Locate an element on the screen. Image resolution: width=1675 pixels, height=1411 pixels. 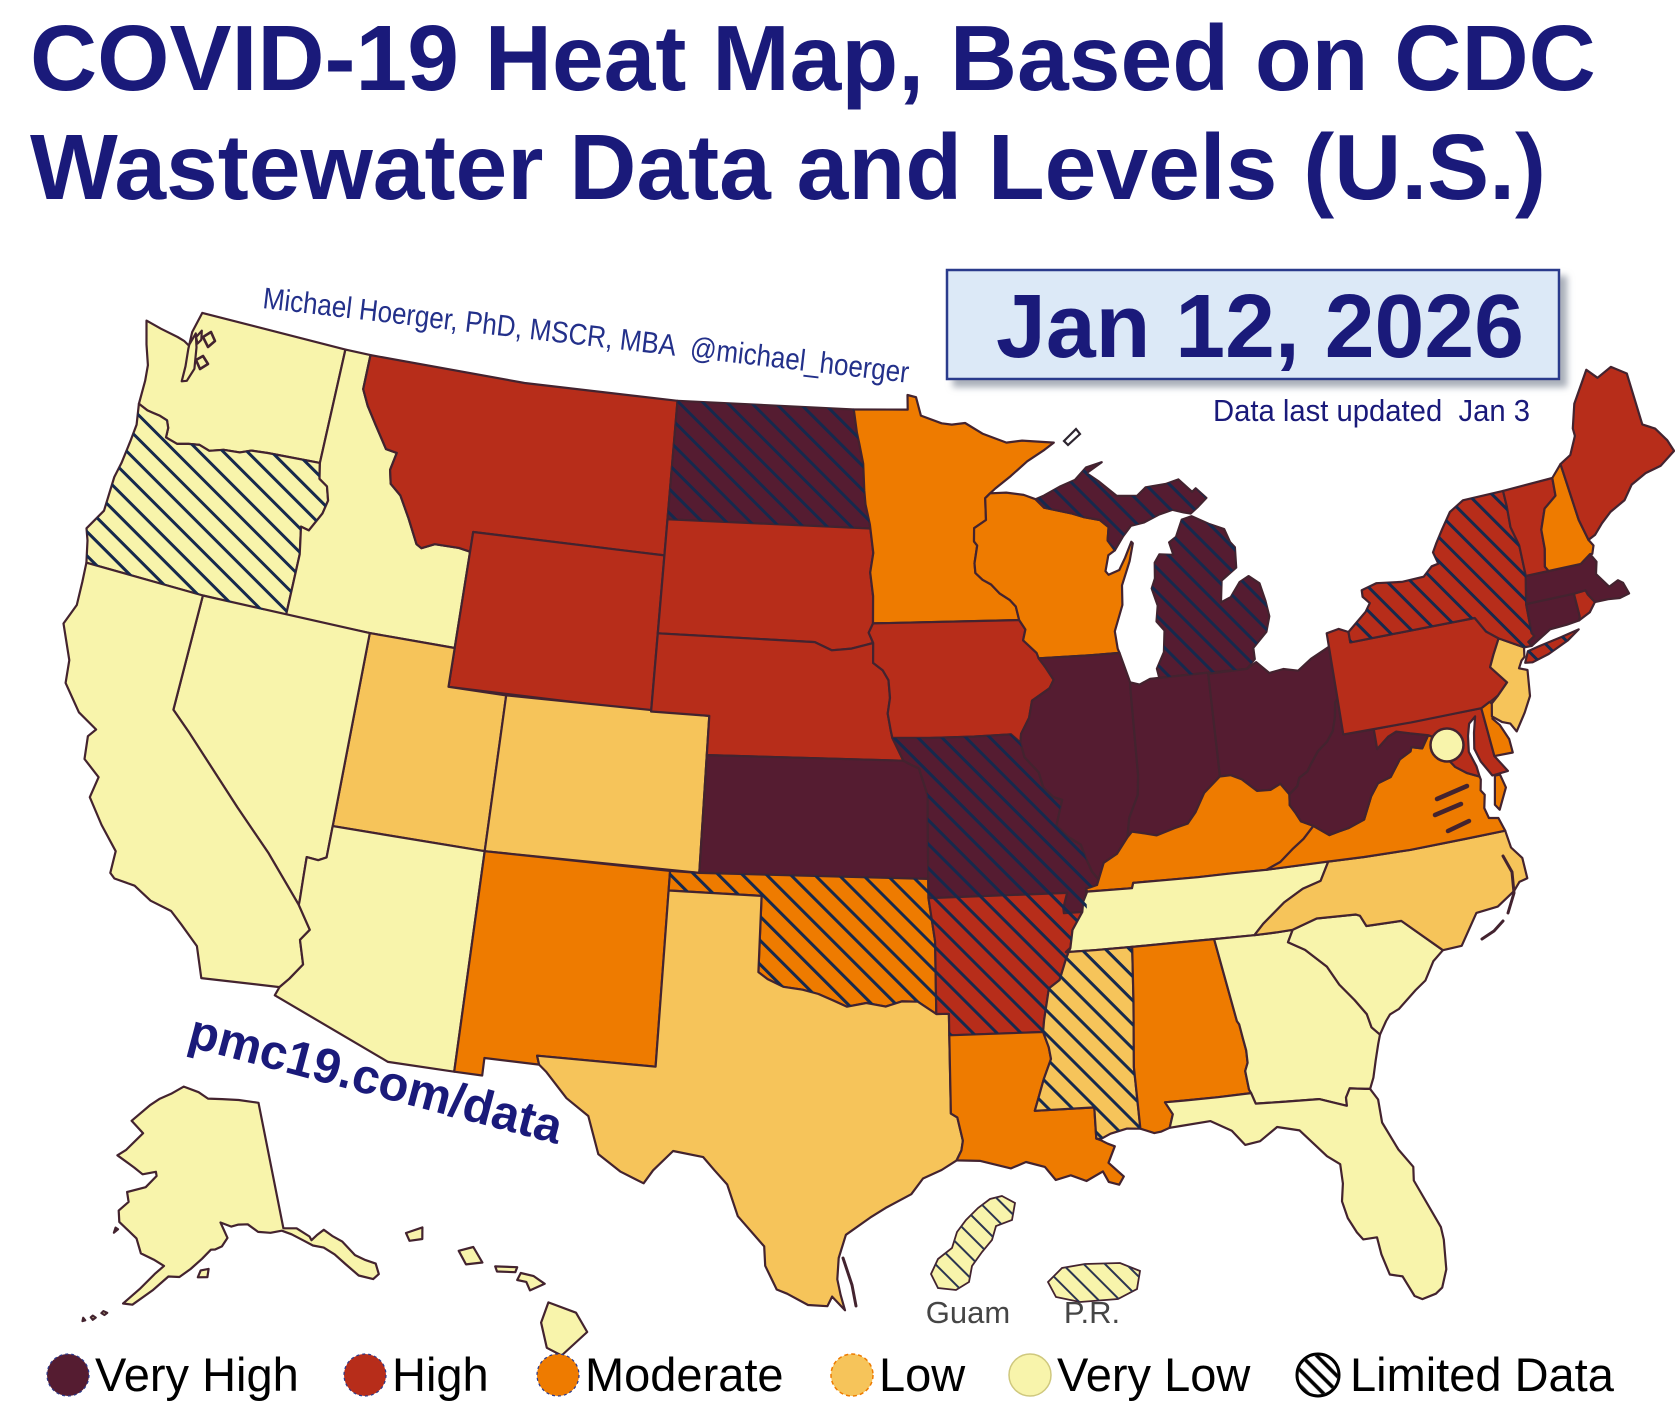
svg-text: Very Low is located at coordinates (1154, 1374).